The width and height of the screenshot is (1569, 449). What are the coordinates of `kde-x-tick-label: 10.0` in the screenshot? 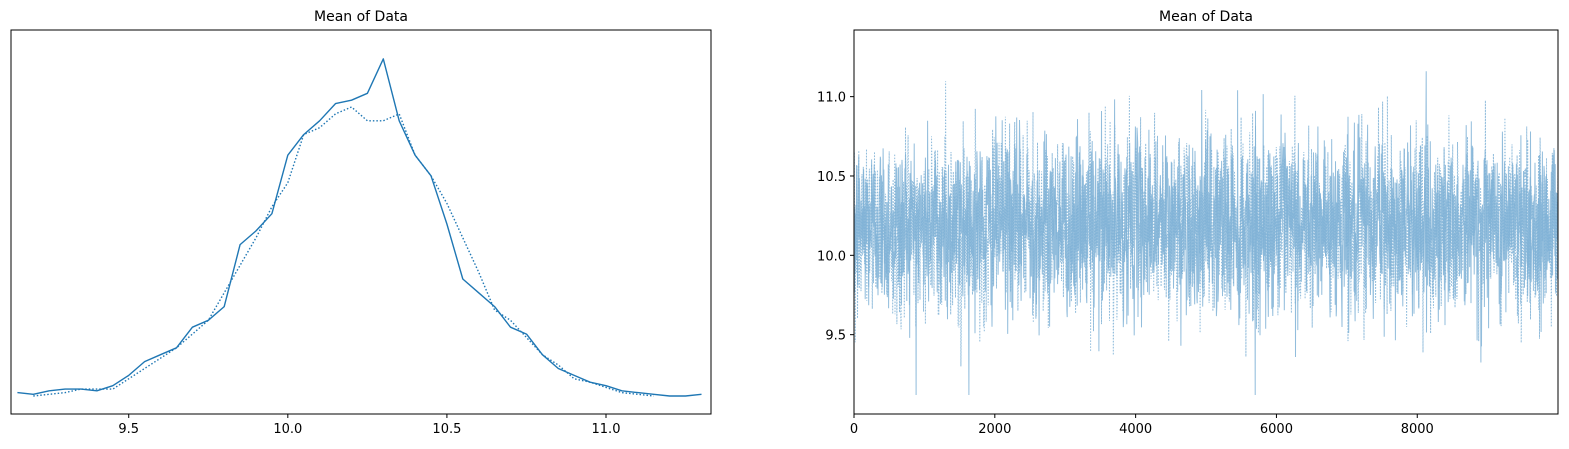 It's located at (287, 429).